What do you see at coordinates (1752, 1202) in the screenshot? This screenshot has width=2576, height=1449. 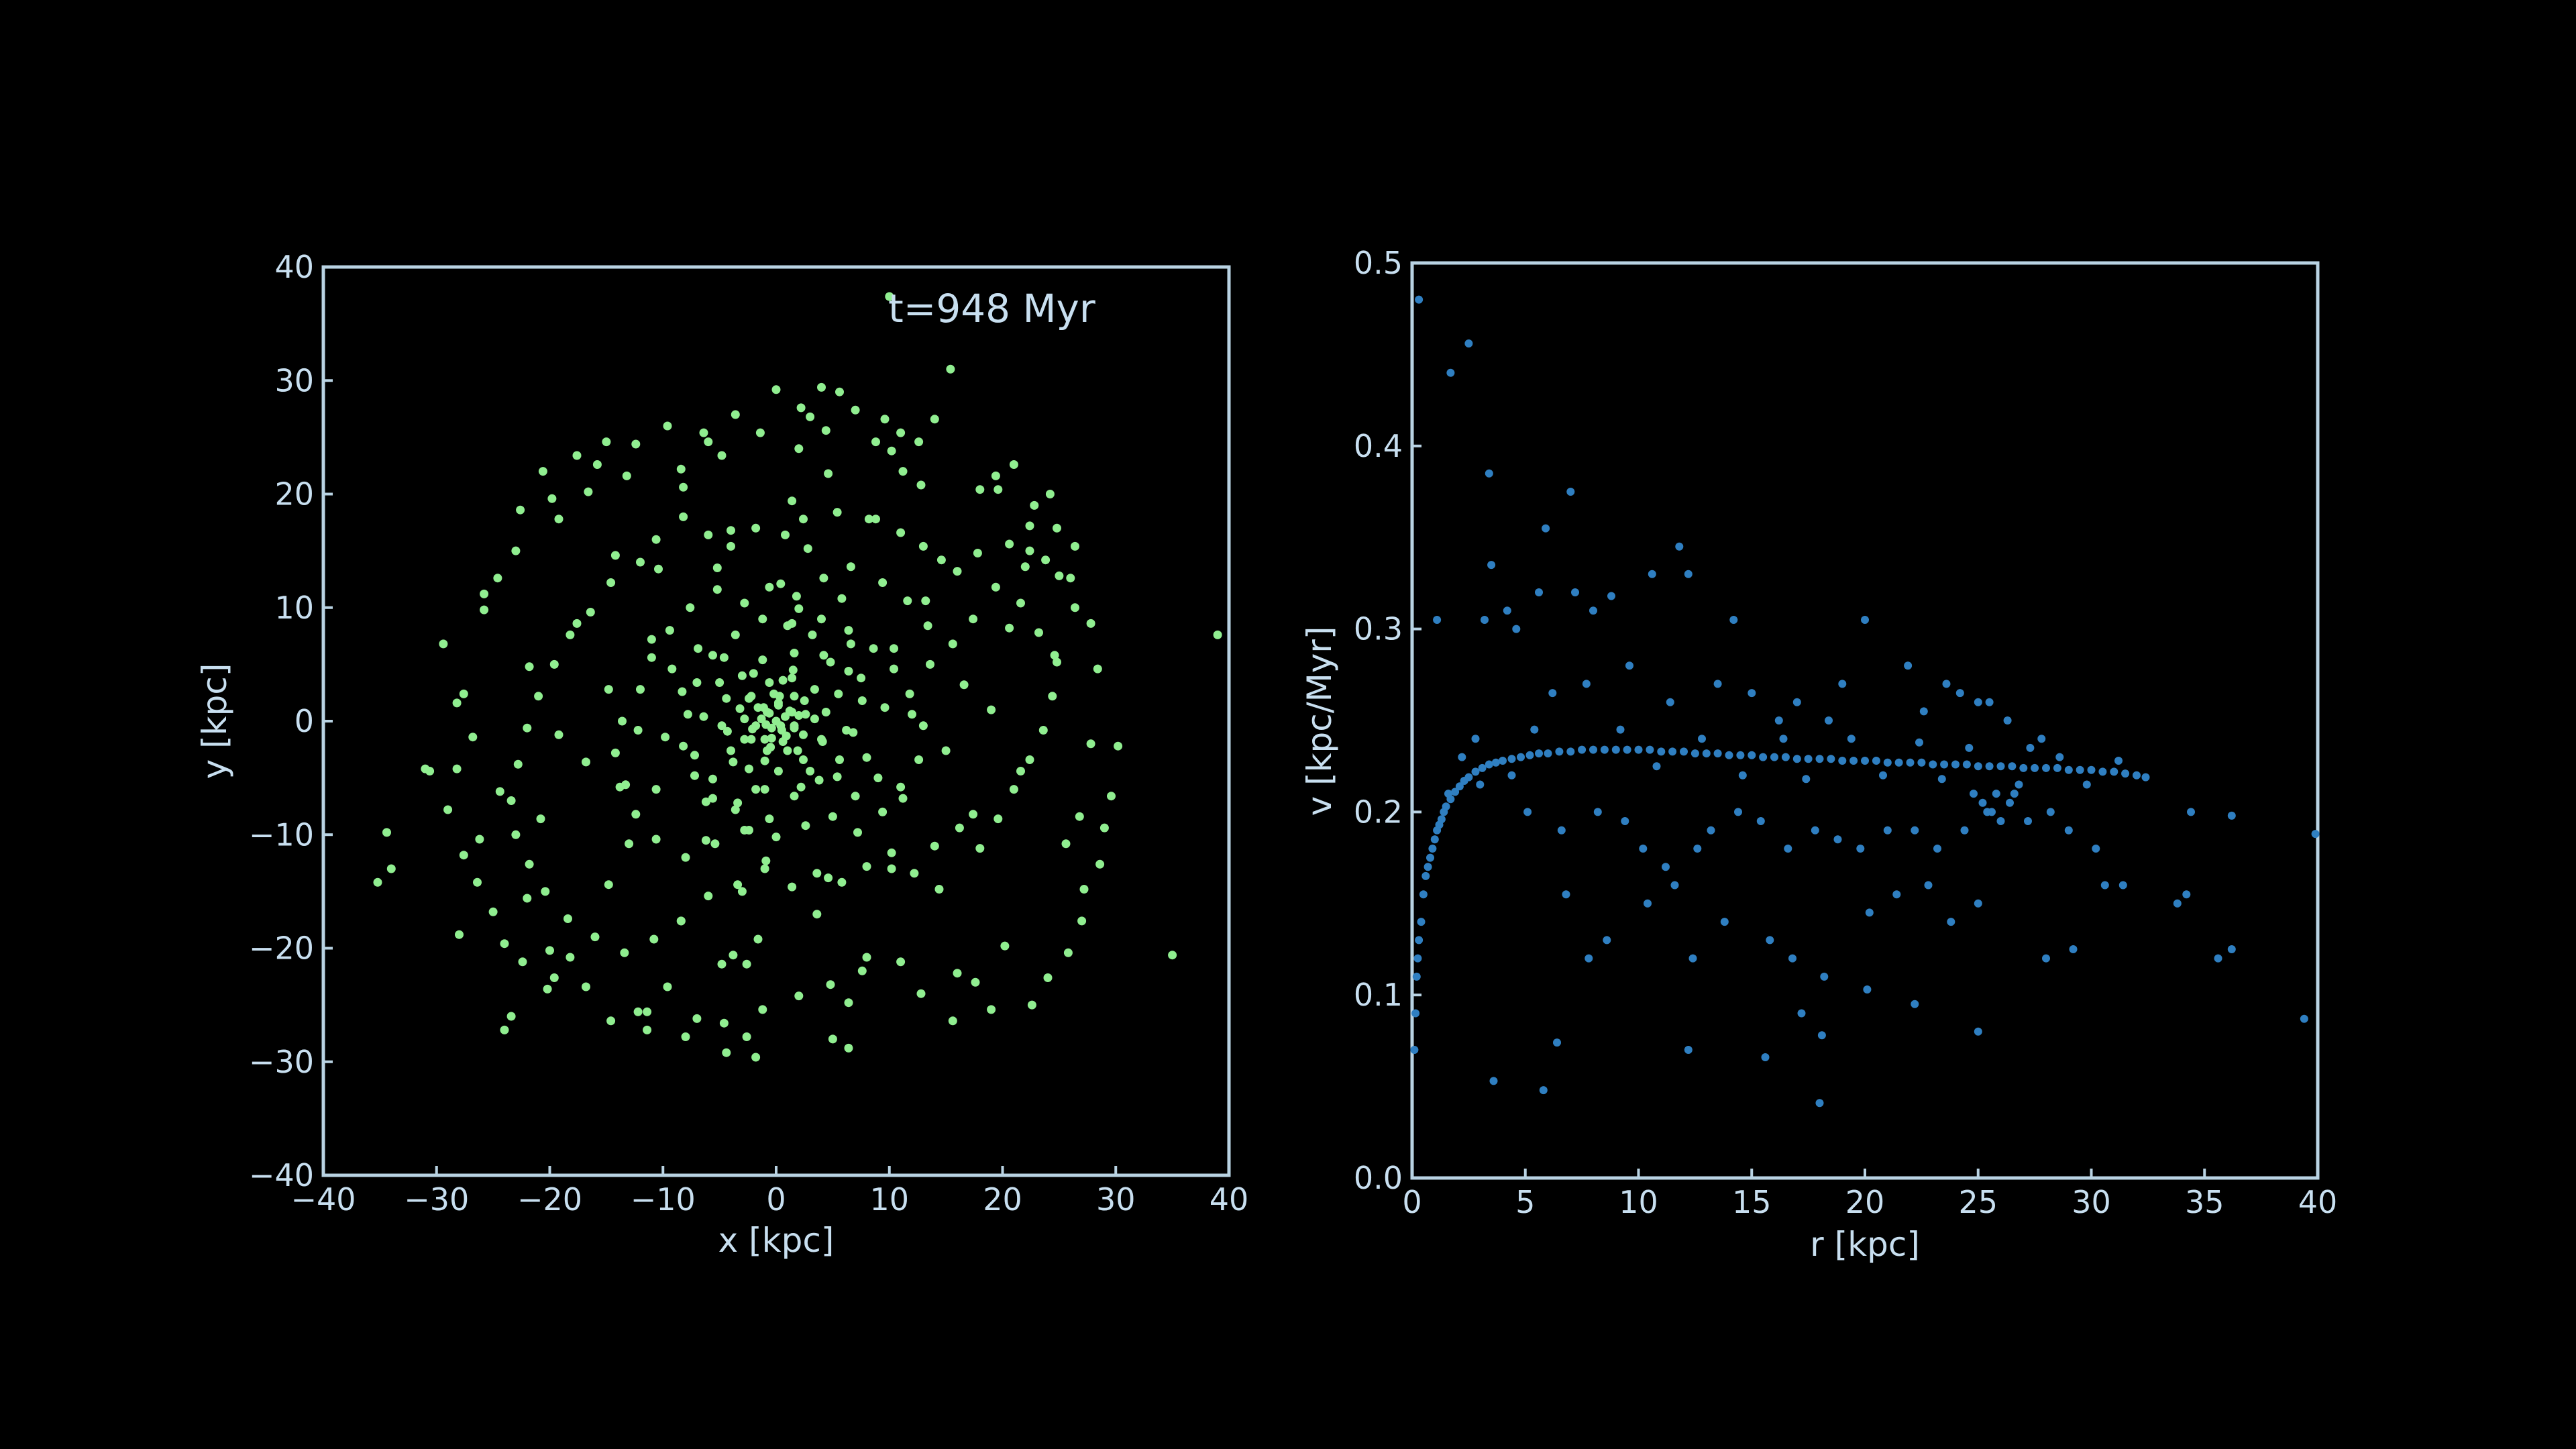 I see `x-tick-label: 15` at bounding box center [1752, 1202].